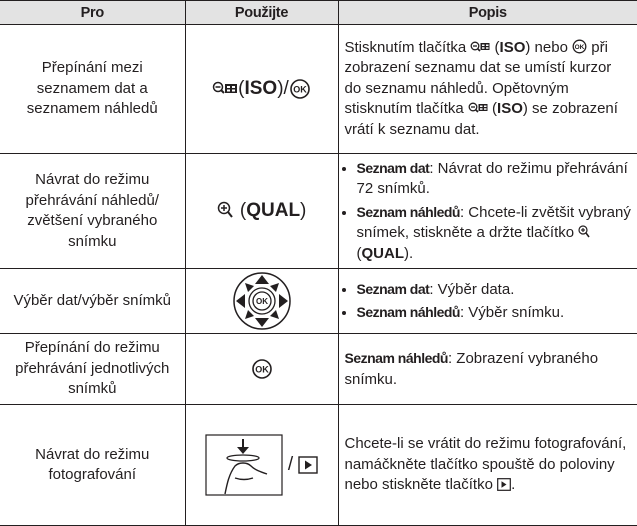  What do you see at coordinates (383, 253) in the screenshot?
I see `bullet-text: QUAL` at bounding box center [383, 253].